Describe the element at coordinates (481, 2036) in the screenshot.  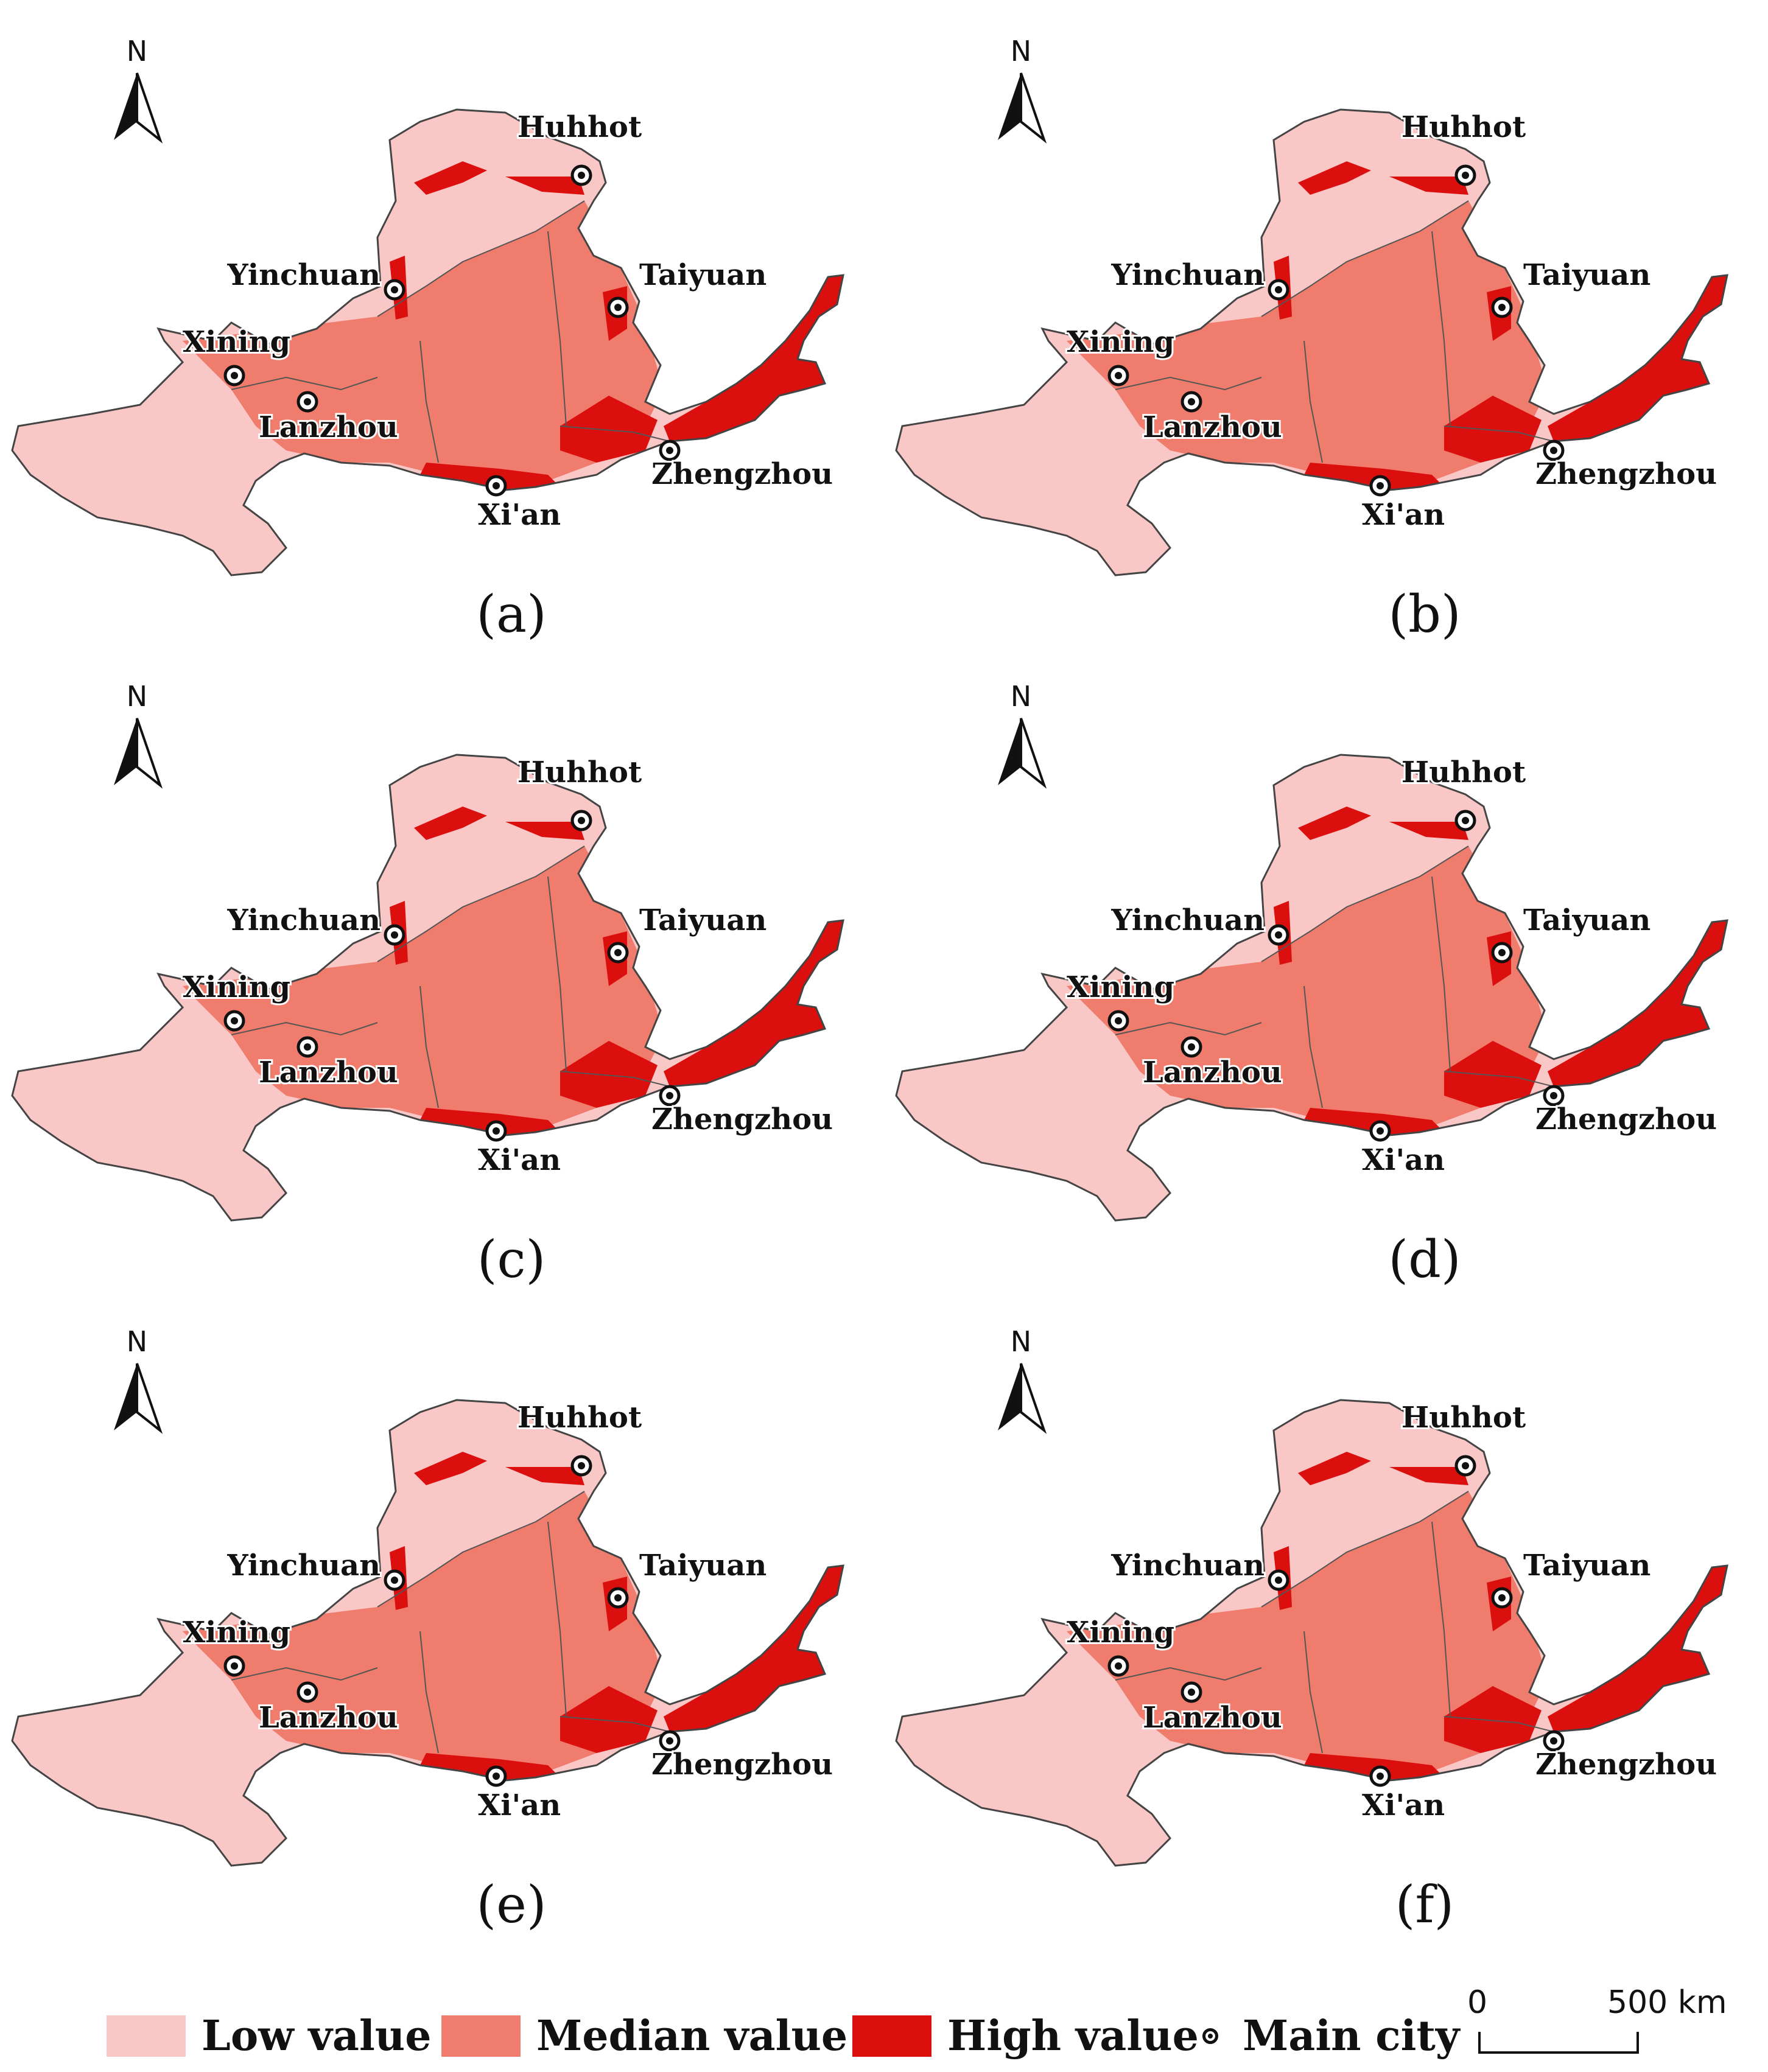
I see `legend-median-swatch` at that location.